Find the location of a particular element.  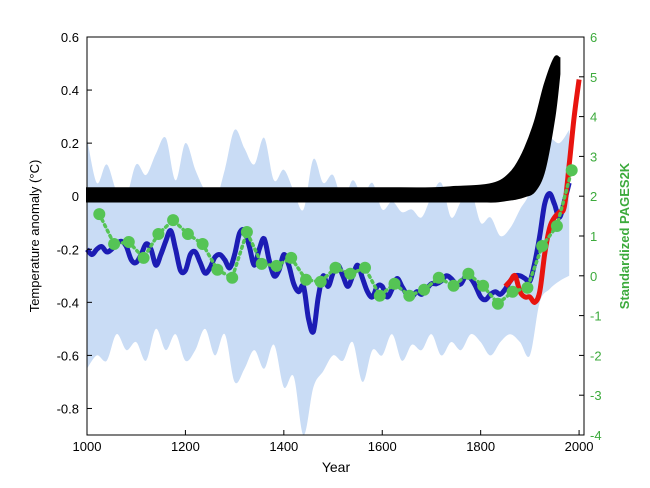

y2-tick-label: -3 is located at coordinates (596, 395).